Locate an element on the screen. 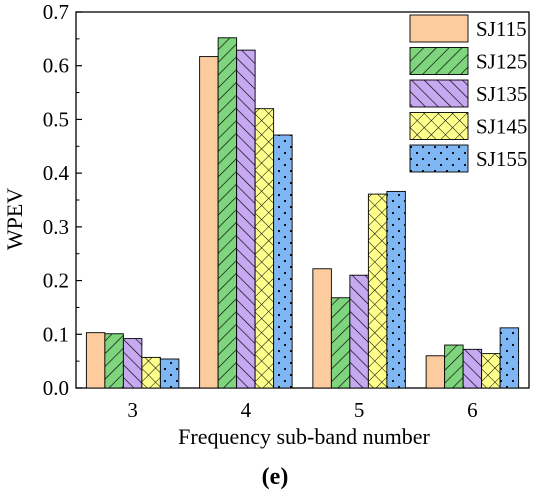 The height and width of the screenshot is (497, 550). y-axis-title: WPEV is located at coordinates (14, 219).